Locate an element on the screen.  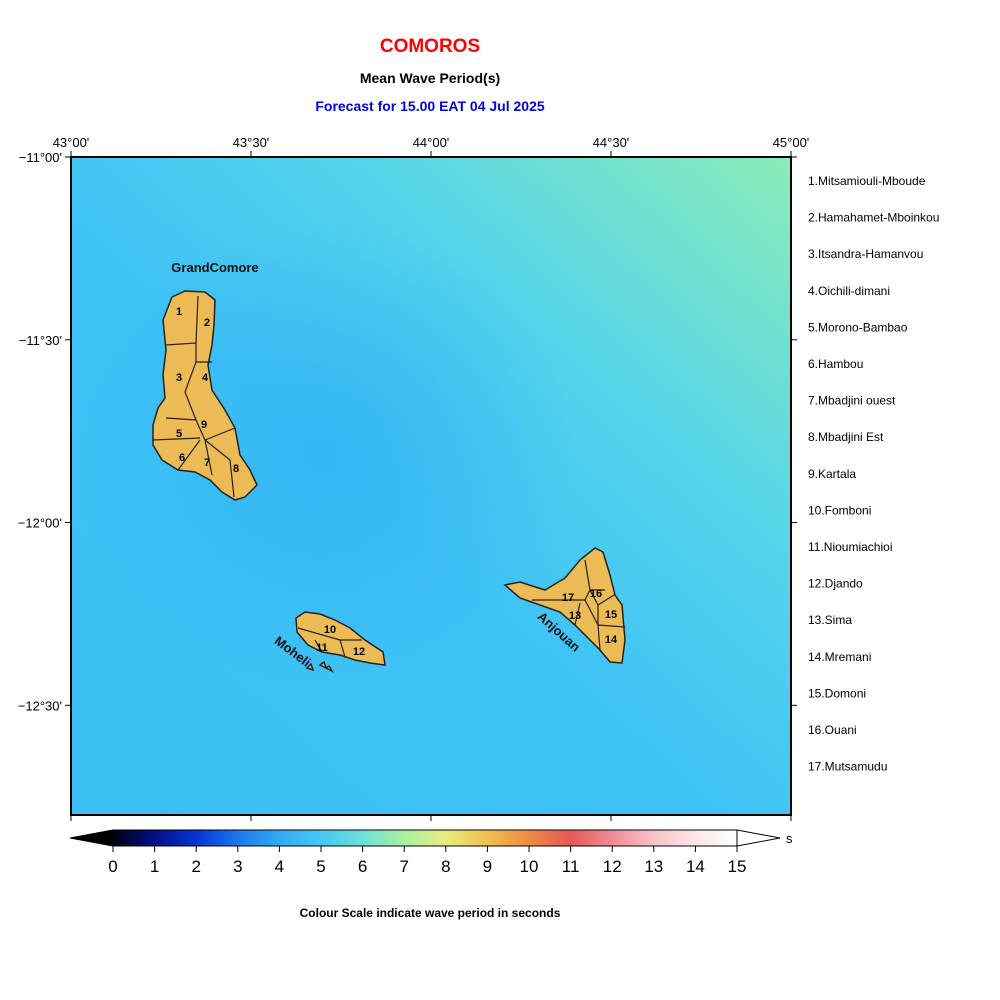
subtitle: Mean Wave Period(s) is located at coordinates (430, 78).